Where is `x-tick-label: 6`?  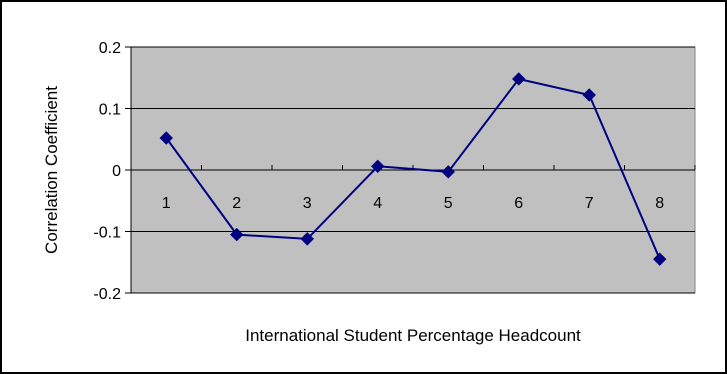 x-tick-label: 6 is located at coordinates (518, 203).